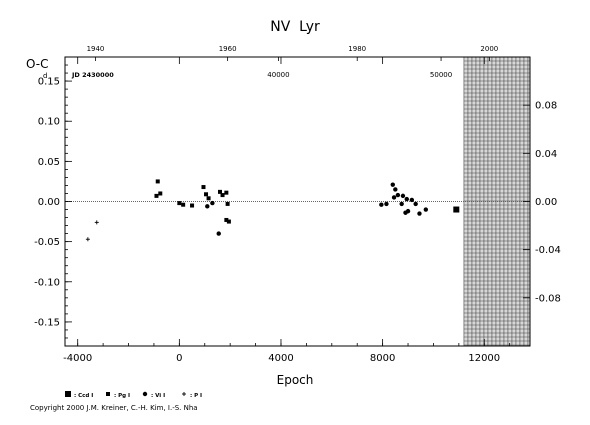  I want to click on y2-tick-label: 0.08, so click(546, 106).